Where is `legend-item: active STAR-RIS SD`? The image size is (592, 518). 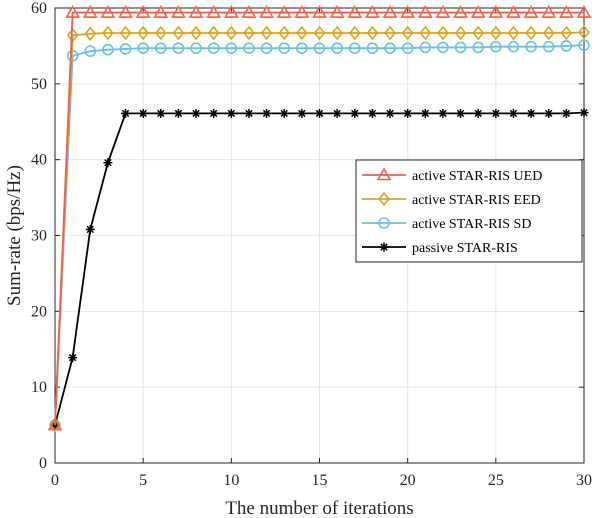
legend-item: active STAR-RIS SD is located at coordinates (446, 224).